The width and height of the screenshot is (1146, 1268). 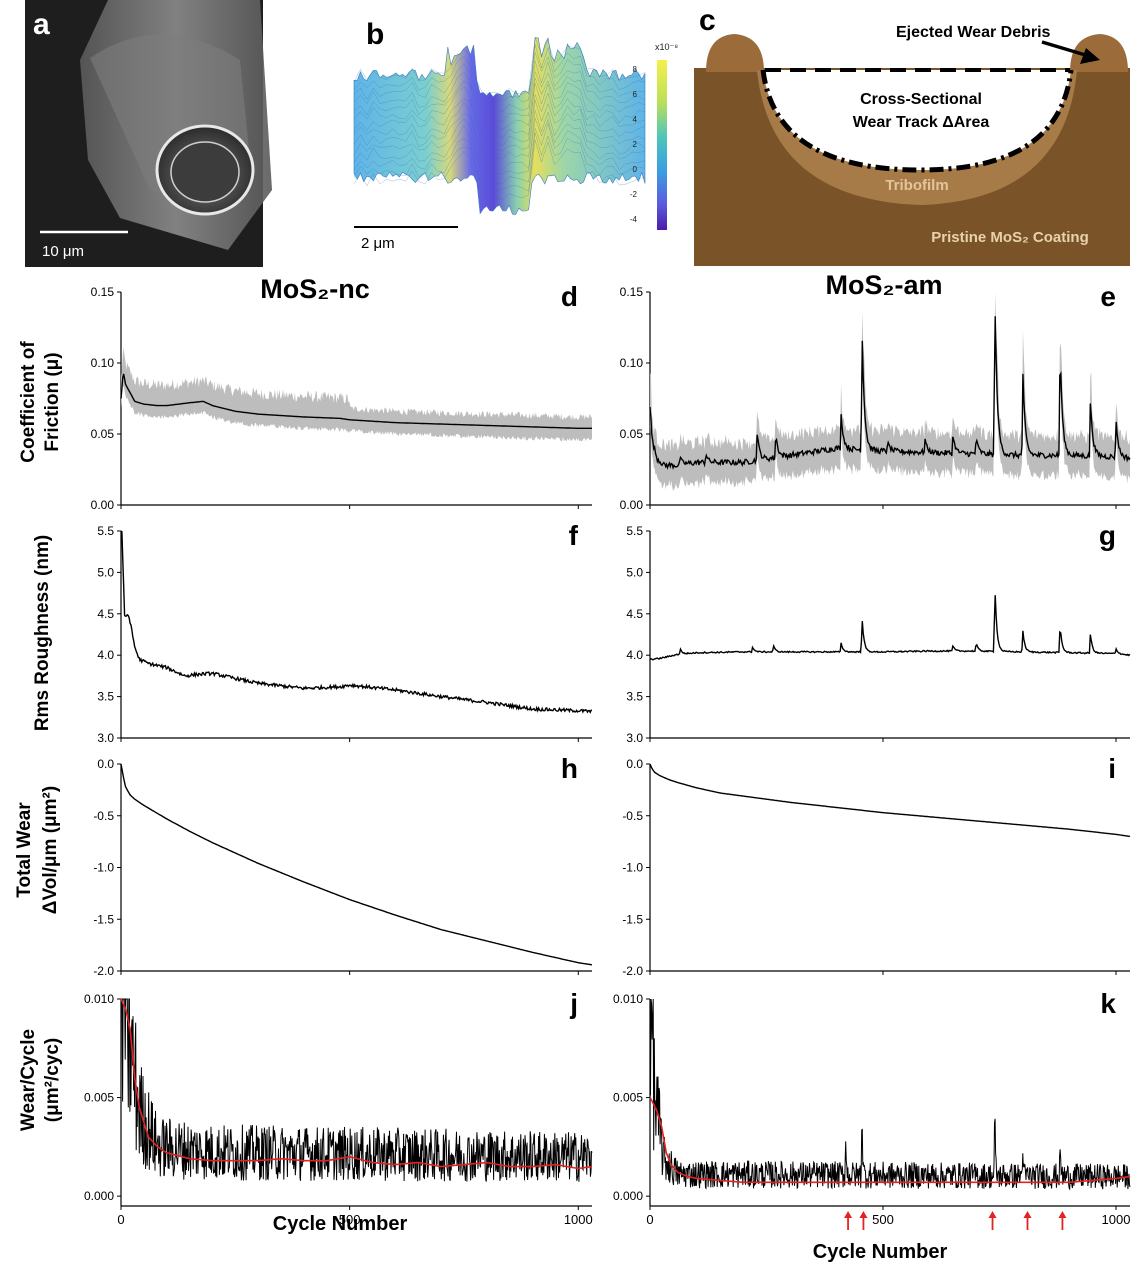 I want to click on sem-tip-center, so click(x=205, y=172).